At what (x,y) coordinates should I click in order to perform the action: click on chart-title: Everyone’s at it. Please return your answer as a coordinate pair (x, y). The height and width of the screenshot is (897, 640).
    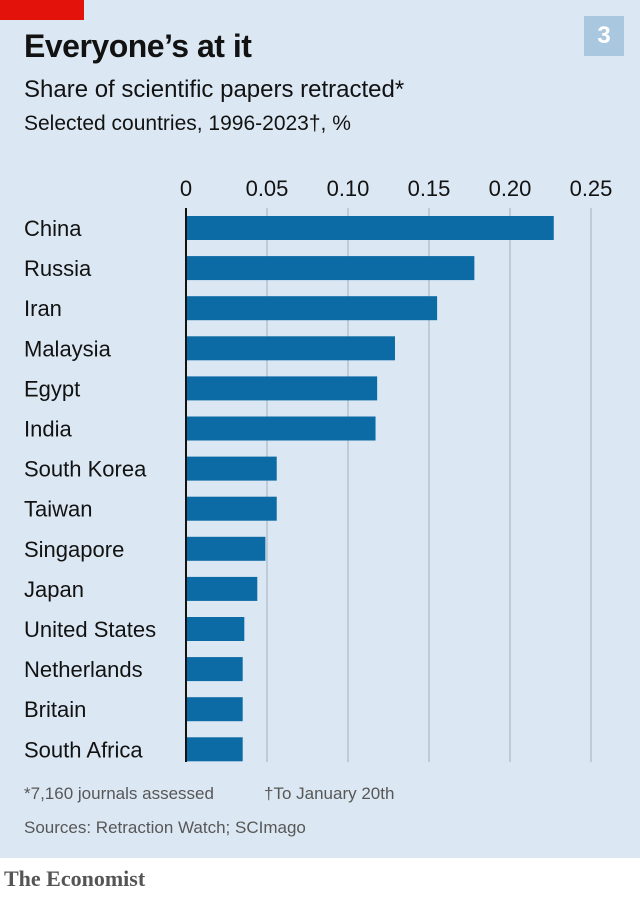
    Looking at the image, I should click on (138, 46).